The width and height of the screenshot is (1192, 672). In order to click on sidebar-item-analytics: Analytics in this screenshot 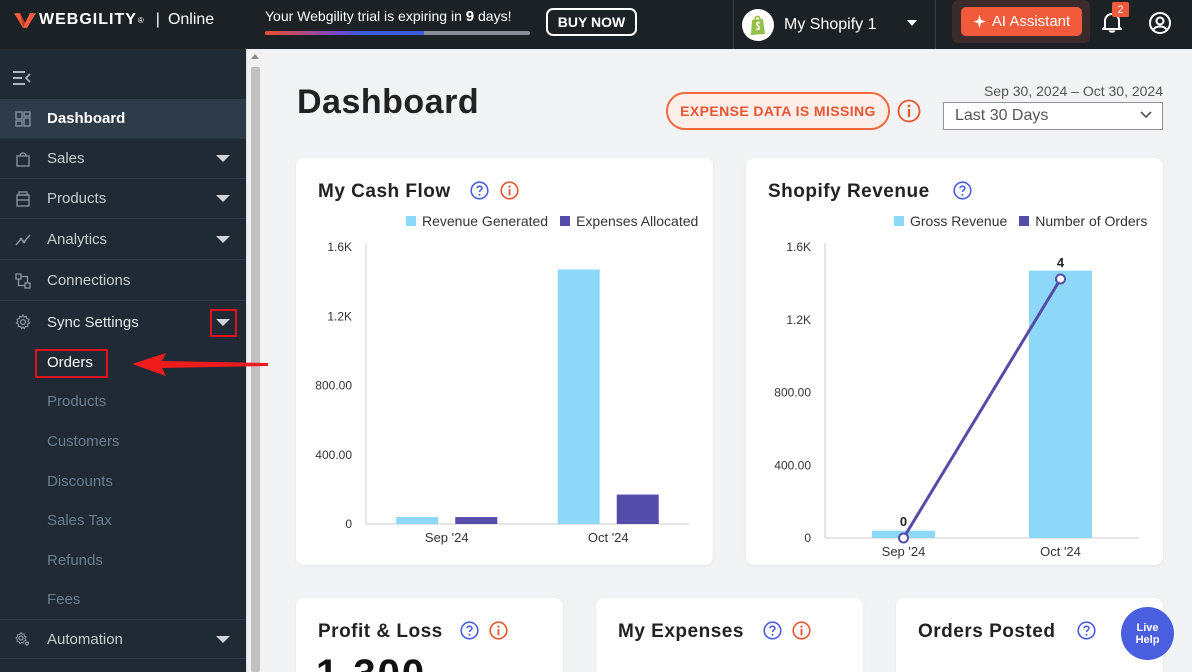, I will do `click(123, 240)`.